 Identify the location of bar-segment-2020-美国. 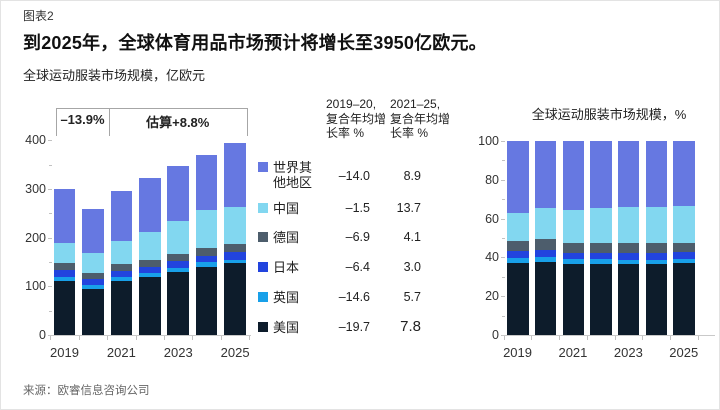
(545, 298).